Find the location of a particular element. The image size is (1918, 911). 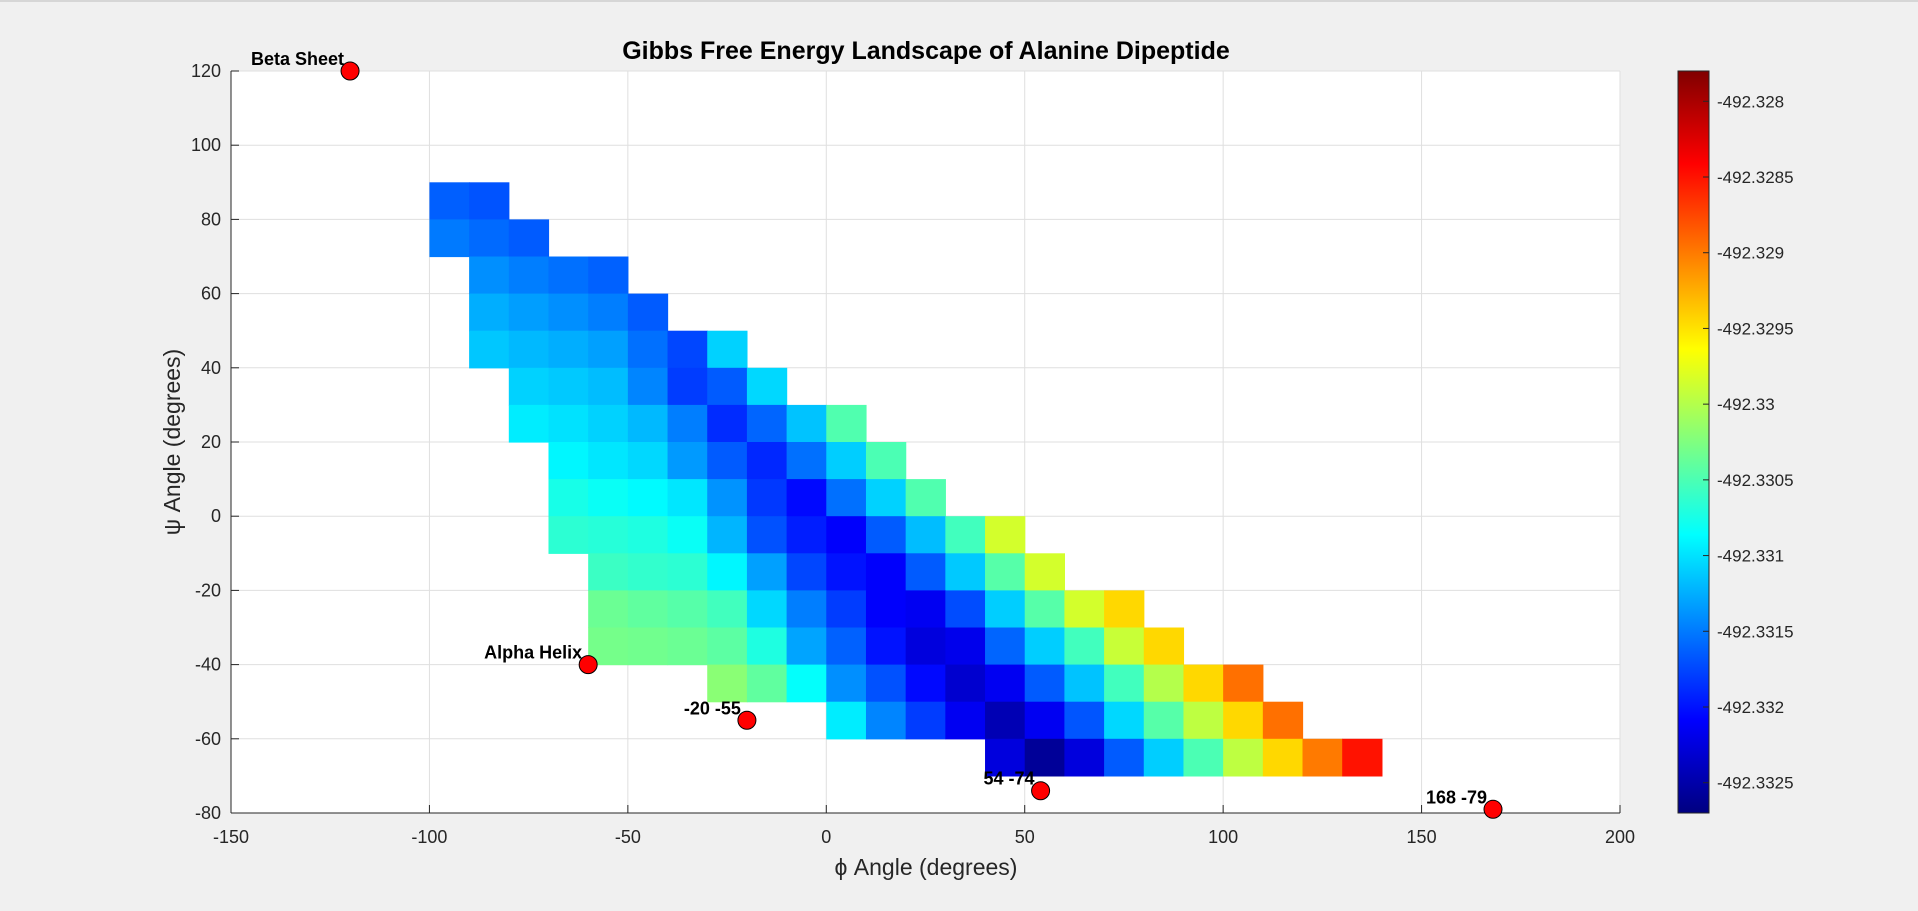

x-tick-label: 50 is located at coordinates (1025, 837).